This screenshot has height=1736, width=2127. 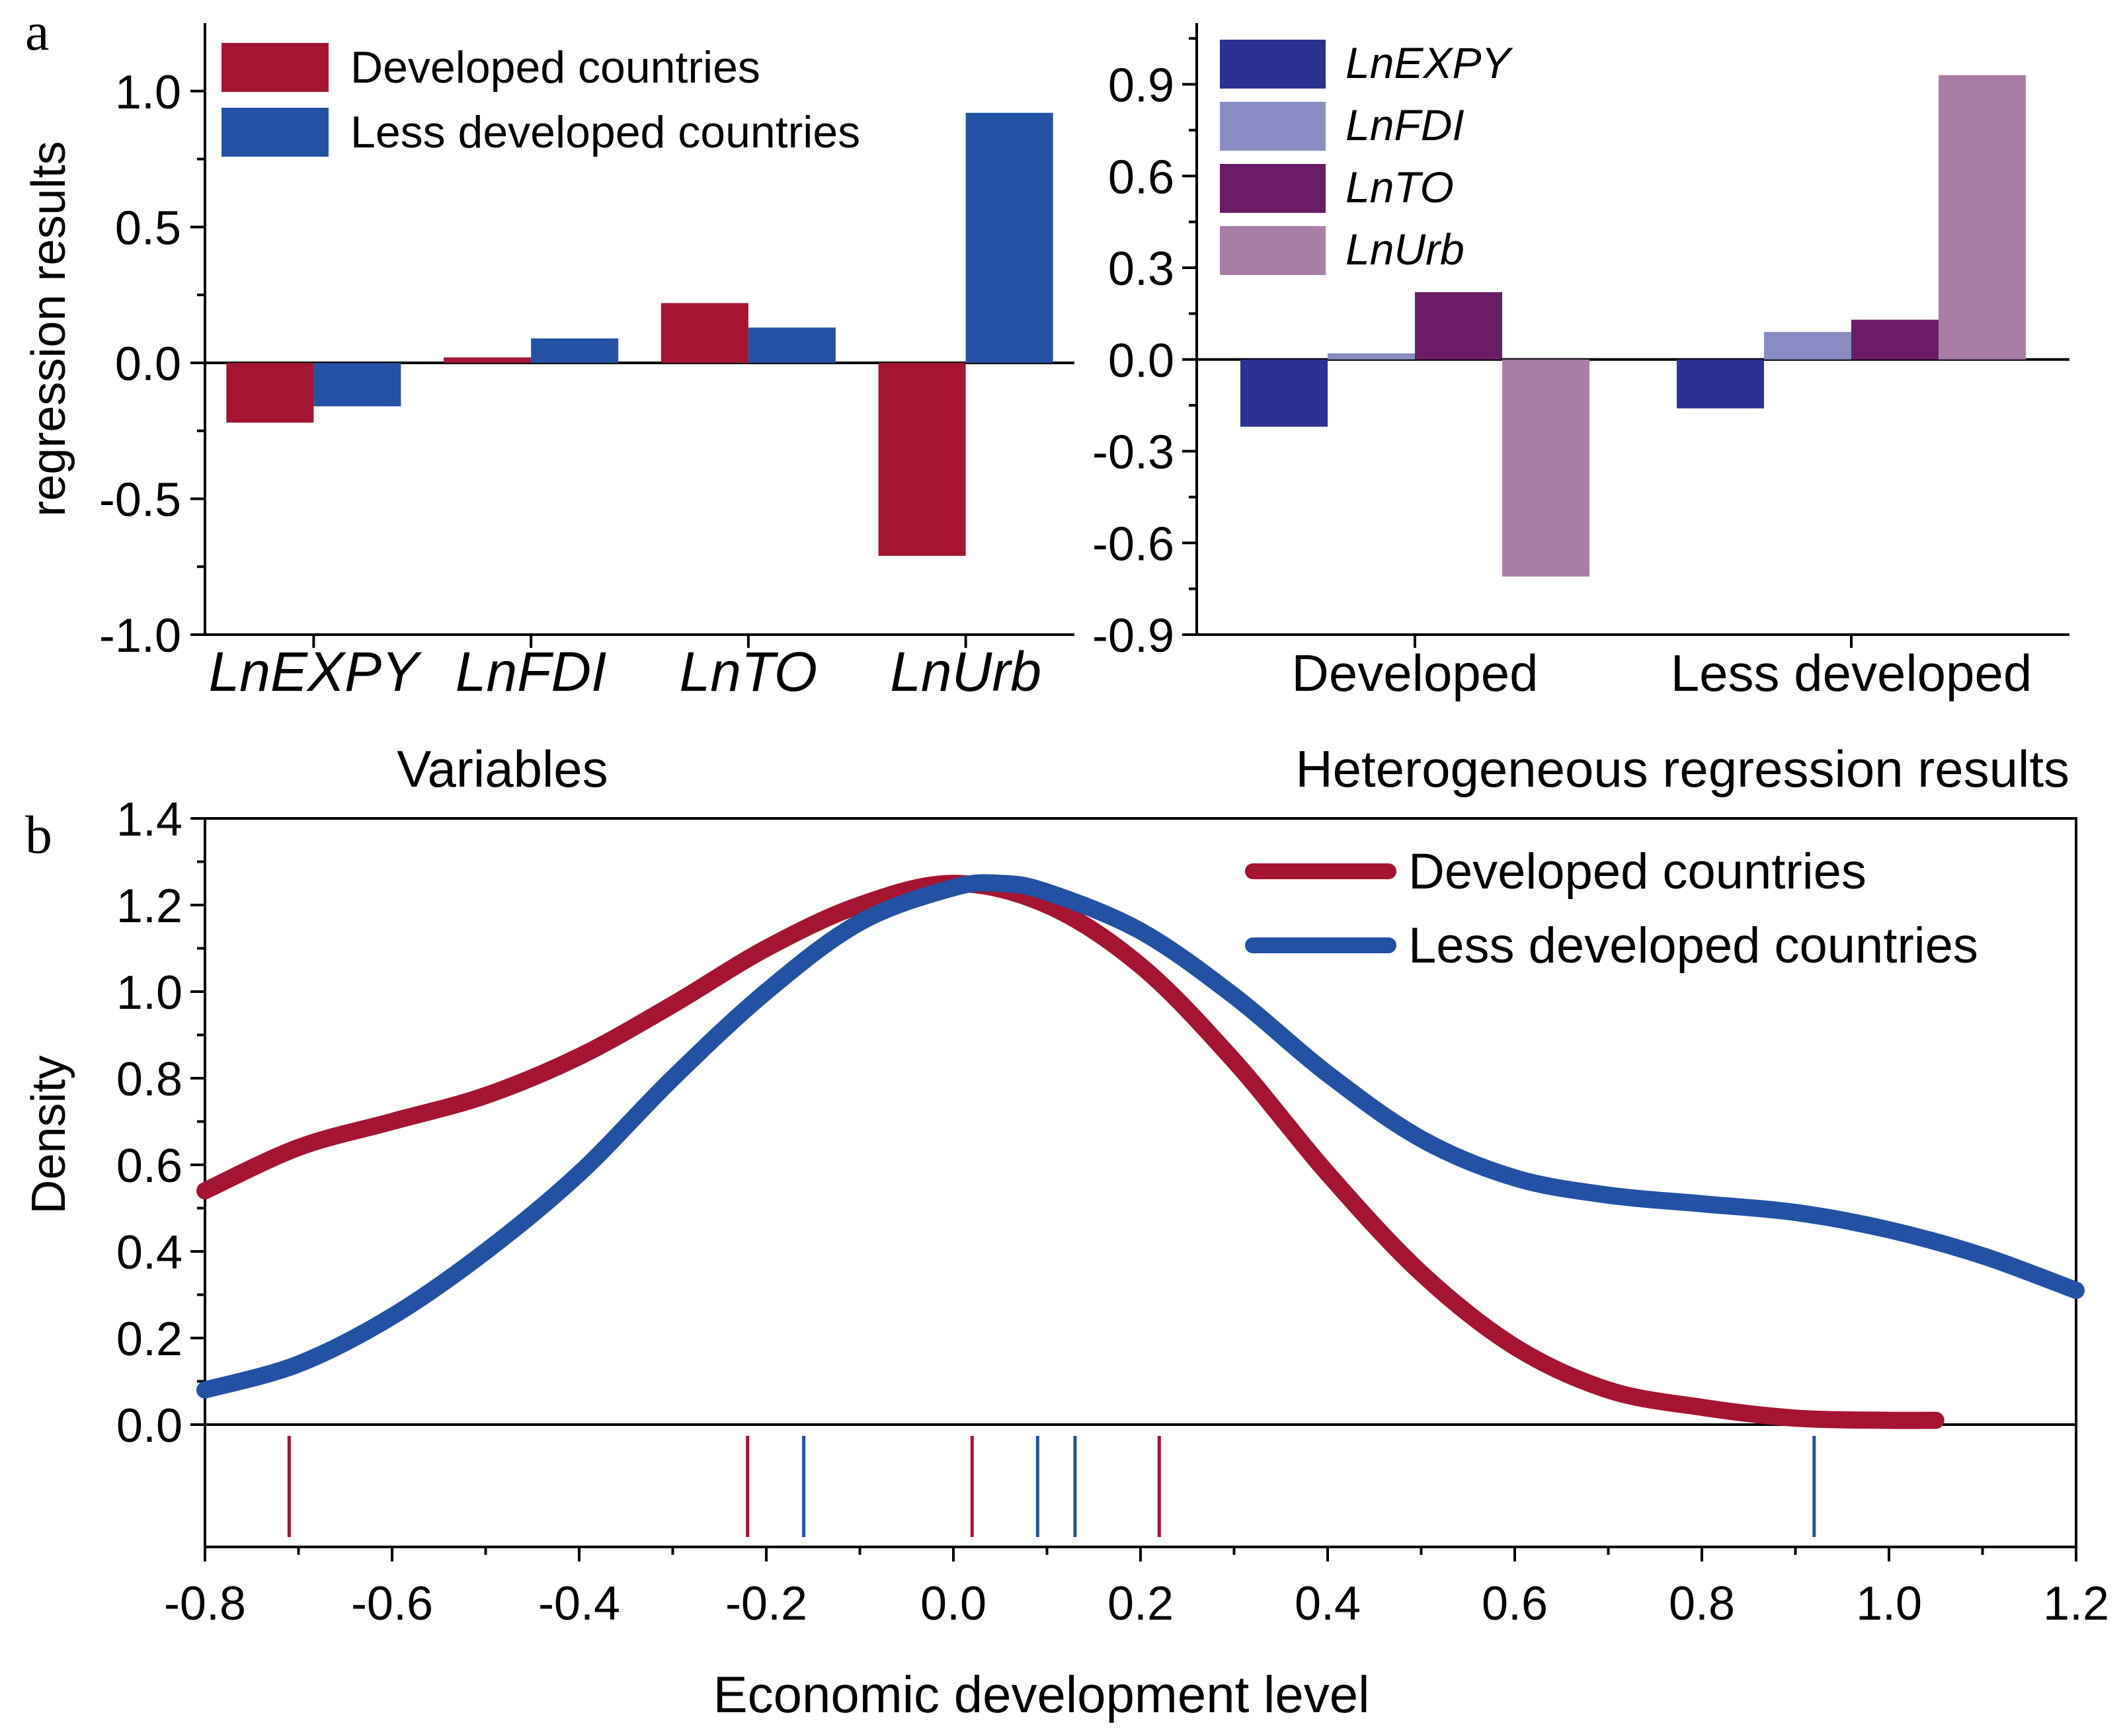 What do you see at coordinates (1141, 85) in the screenshot?
I see `y-tick-label: 0.9` at bounding box center [1141, 85].